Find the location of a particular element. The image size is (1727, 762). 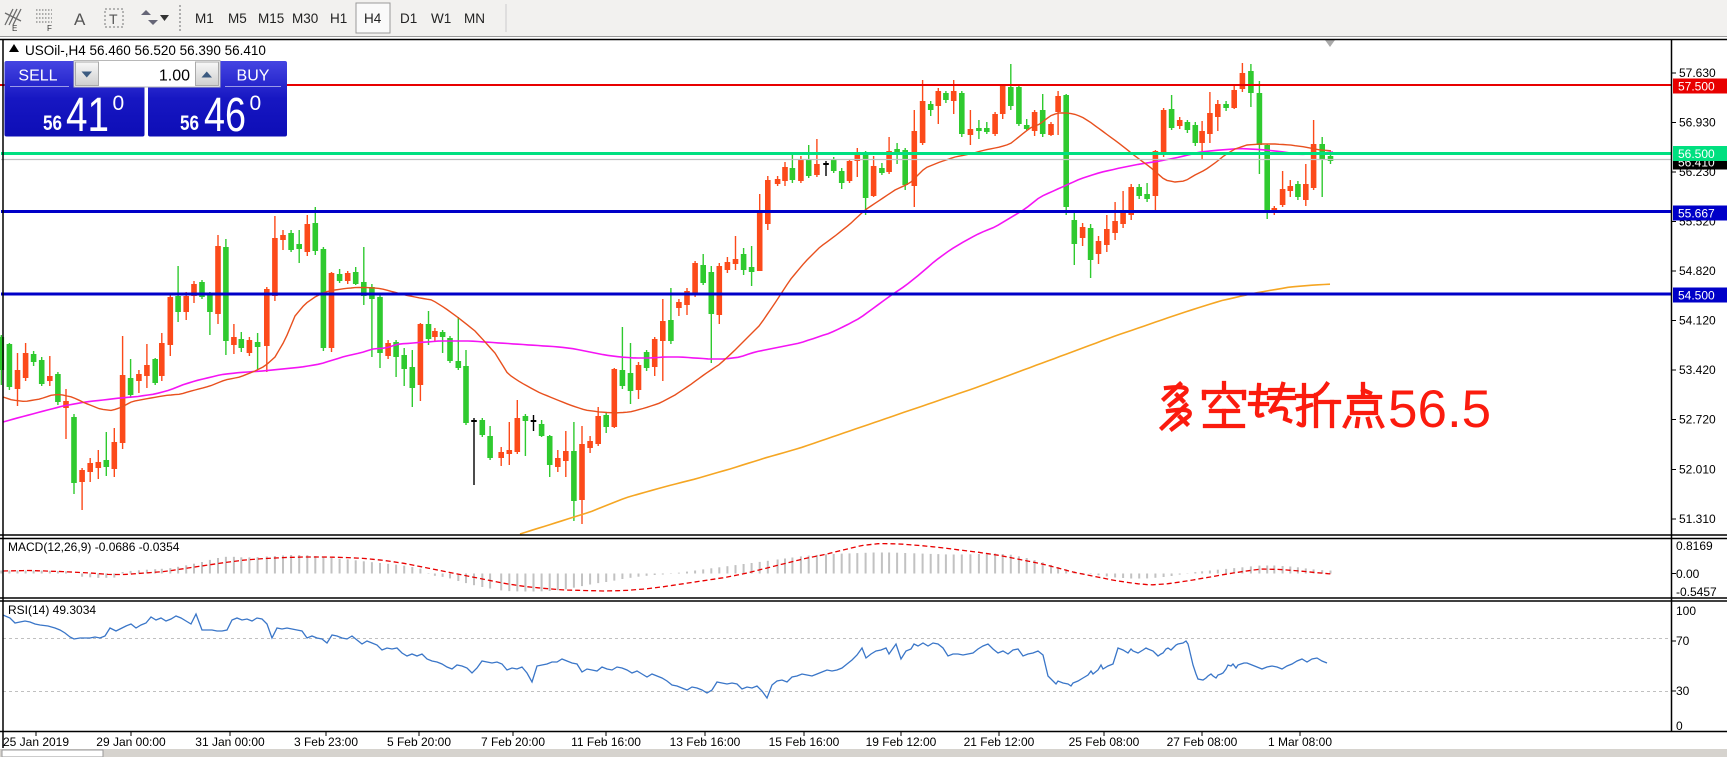

svg-text: A is located at coordinates (80, 19).